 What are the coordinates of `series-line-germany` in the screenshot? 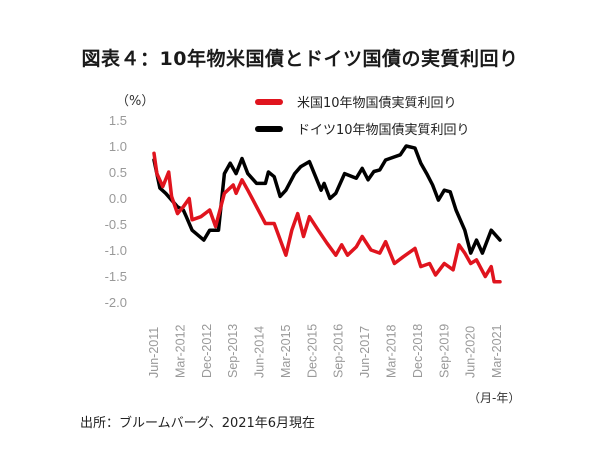 It's located at (327, 199).